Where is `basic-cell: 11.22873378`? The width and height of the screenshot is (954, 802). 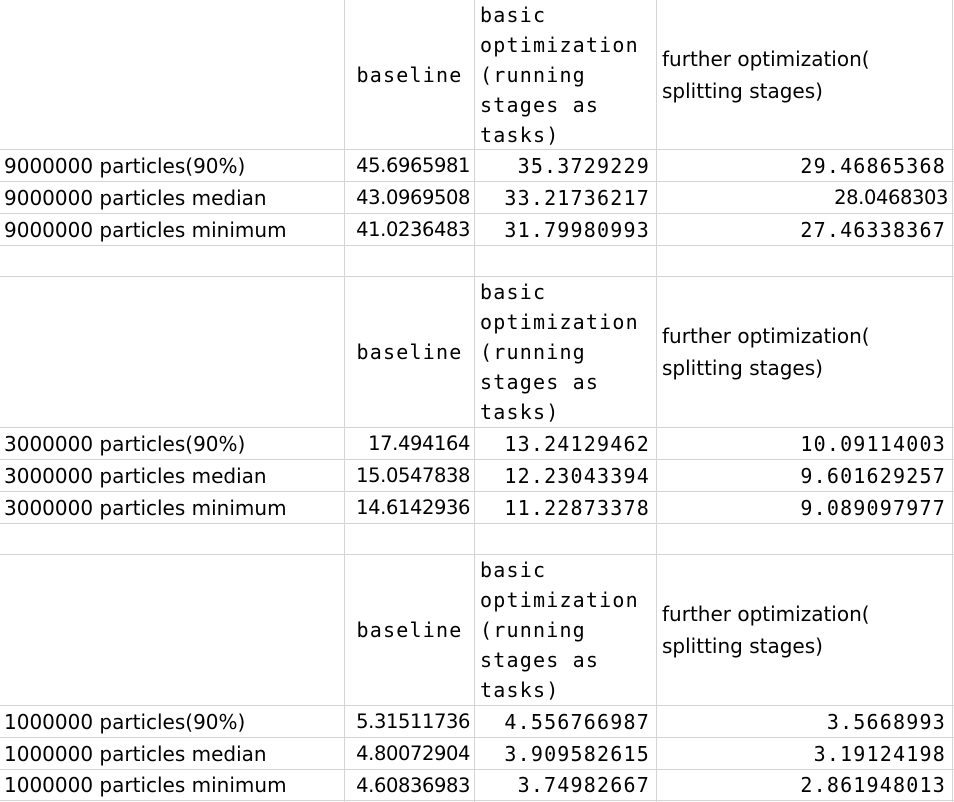 basic-cell: 11.22873378 is located at coordinates (577, 507).